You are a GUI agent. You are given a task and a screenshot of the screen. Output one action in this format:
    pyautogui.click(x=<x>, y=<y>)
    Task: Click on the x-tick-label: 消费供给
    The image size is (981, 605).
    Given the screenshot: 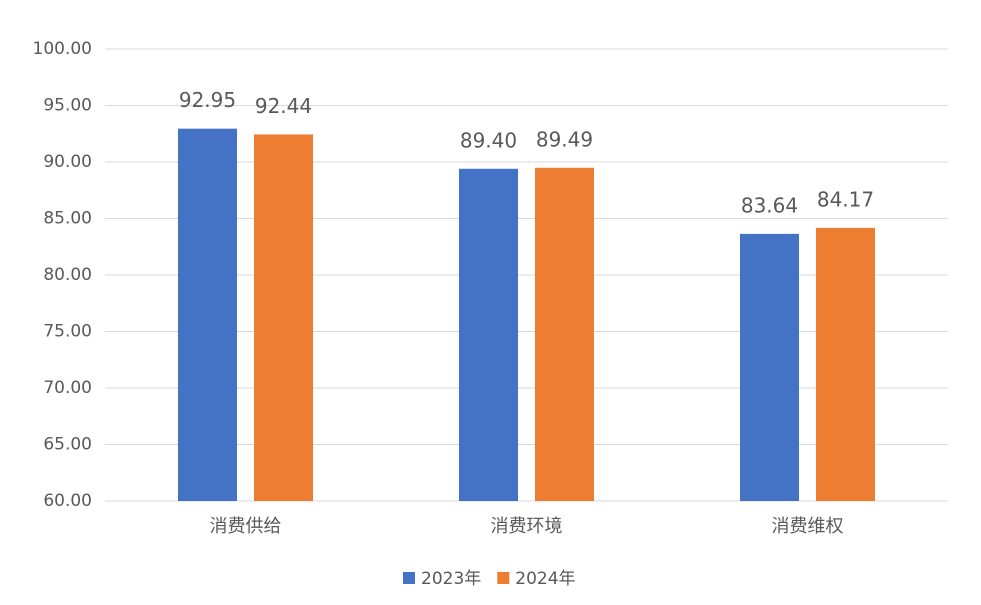 What is the action you would take?
    pyautogui.click(x=246, y=526)
    